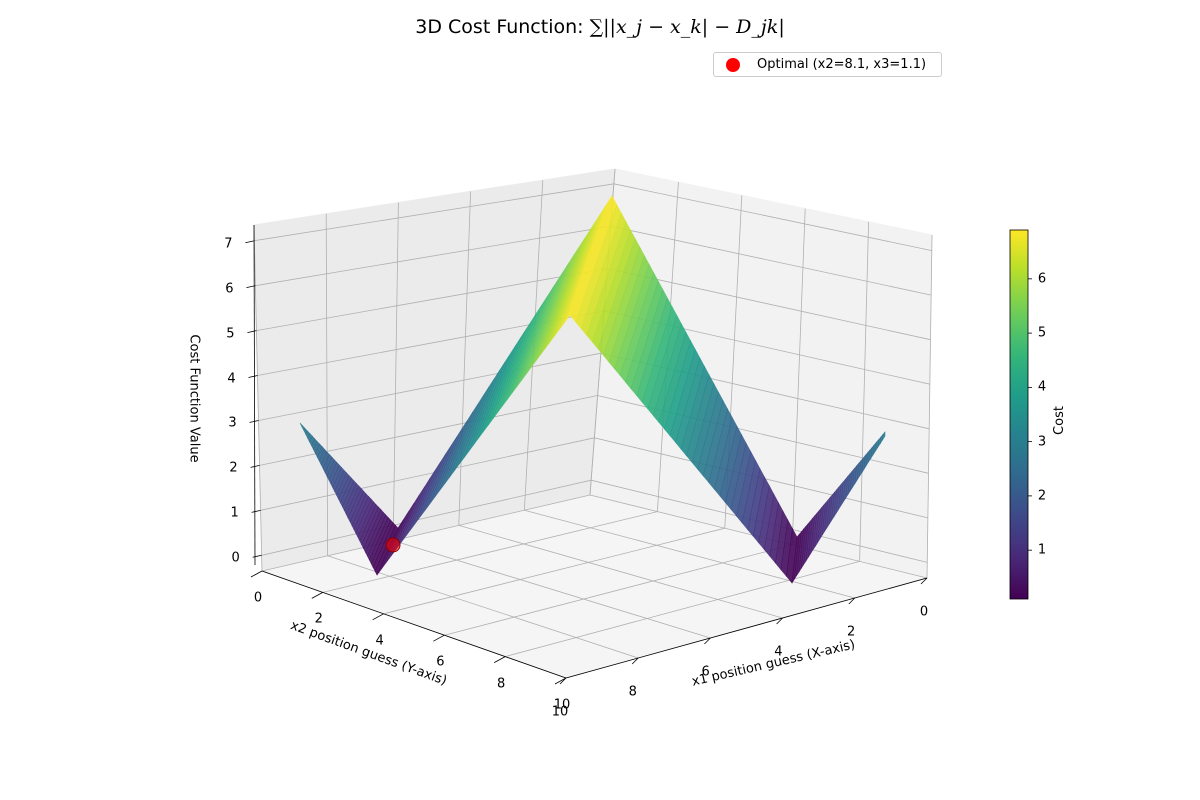 The width and height of the screenshot is (1200, 800). I want to click on colorbar-tick-label: 2, so click(1042, 496).